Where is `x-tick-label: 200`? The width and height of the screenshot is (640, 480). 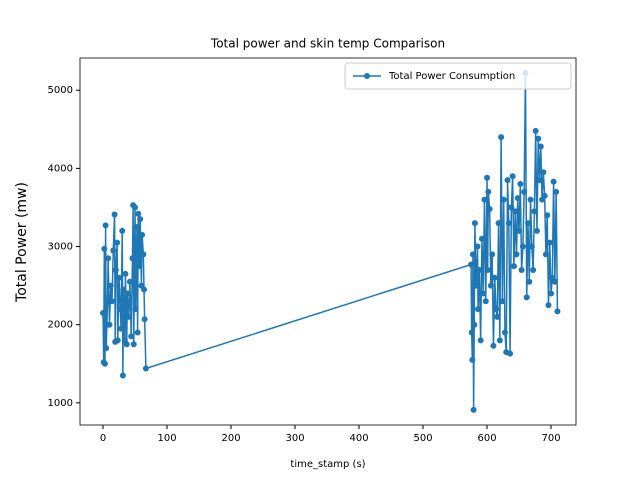 x-tick-label: 200 is located at coordinates (230, 438).